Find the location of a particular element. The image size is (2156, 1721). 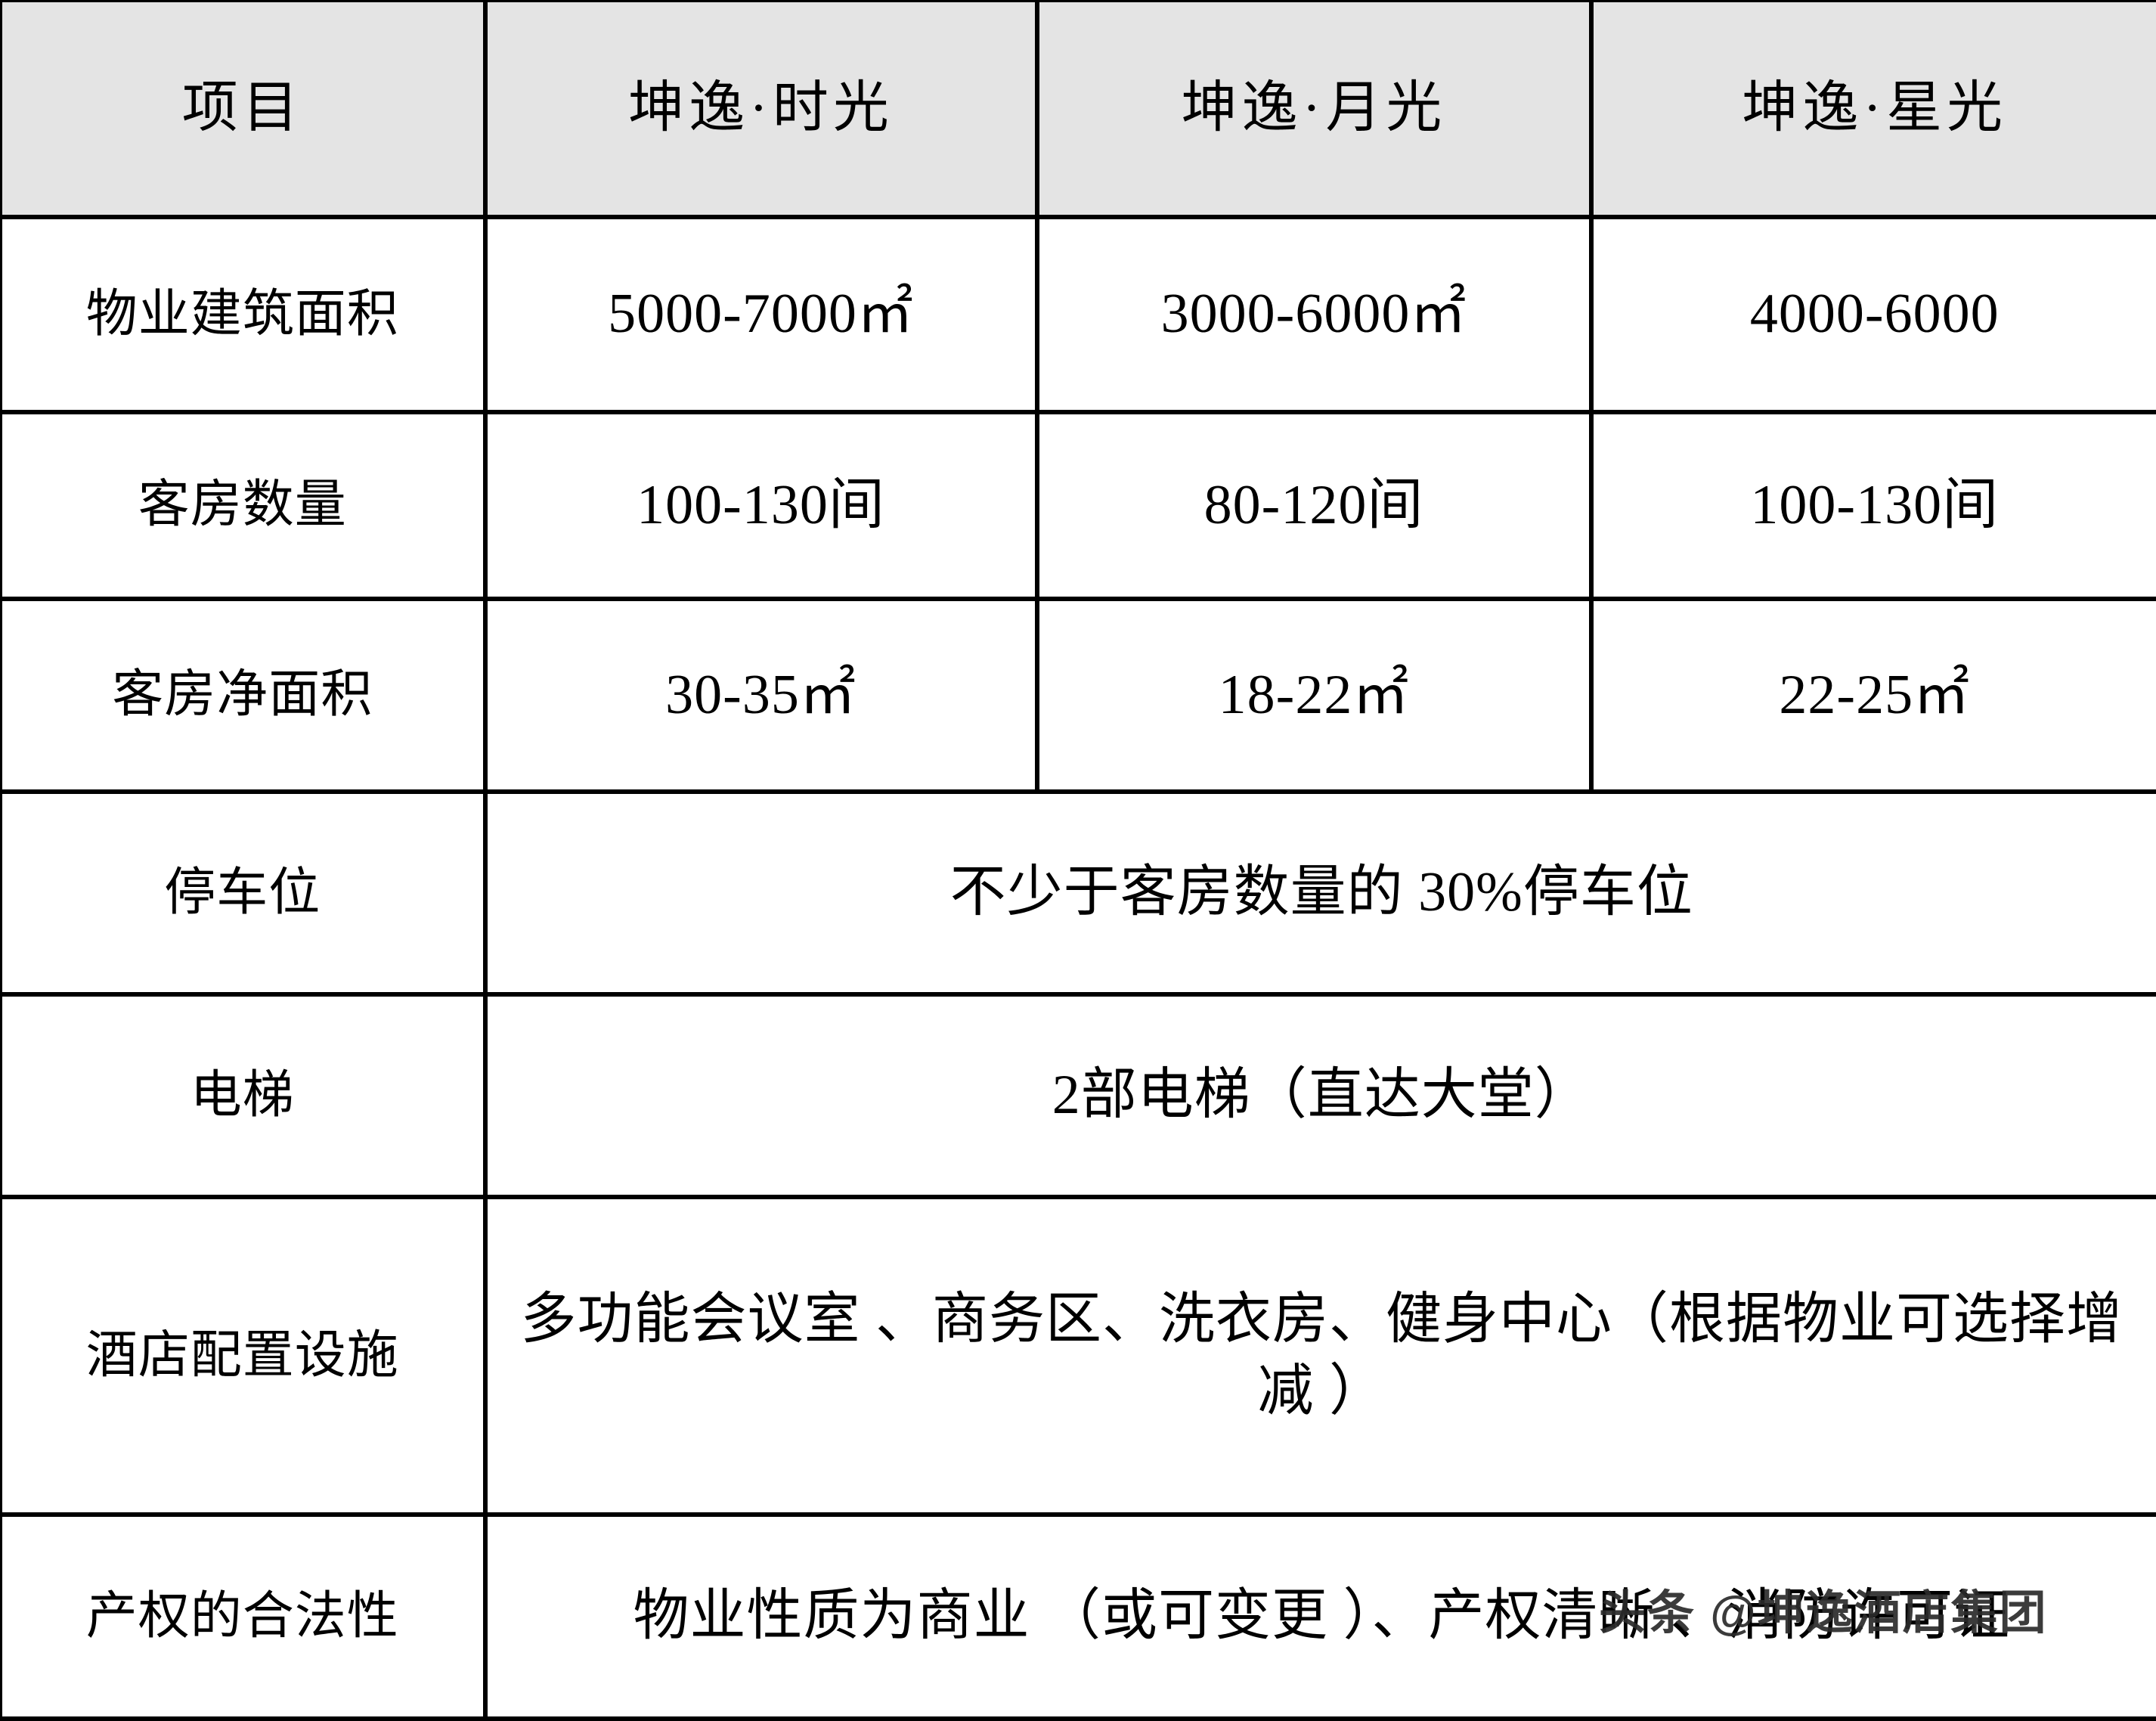

row-label-facilities: 酒店配置设施 is located at coordinates (243, 1356).